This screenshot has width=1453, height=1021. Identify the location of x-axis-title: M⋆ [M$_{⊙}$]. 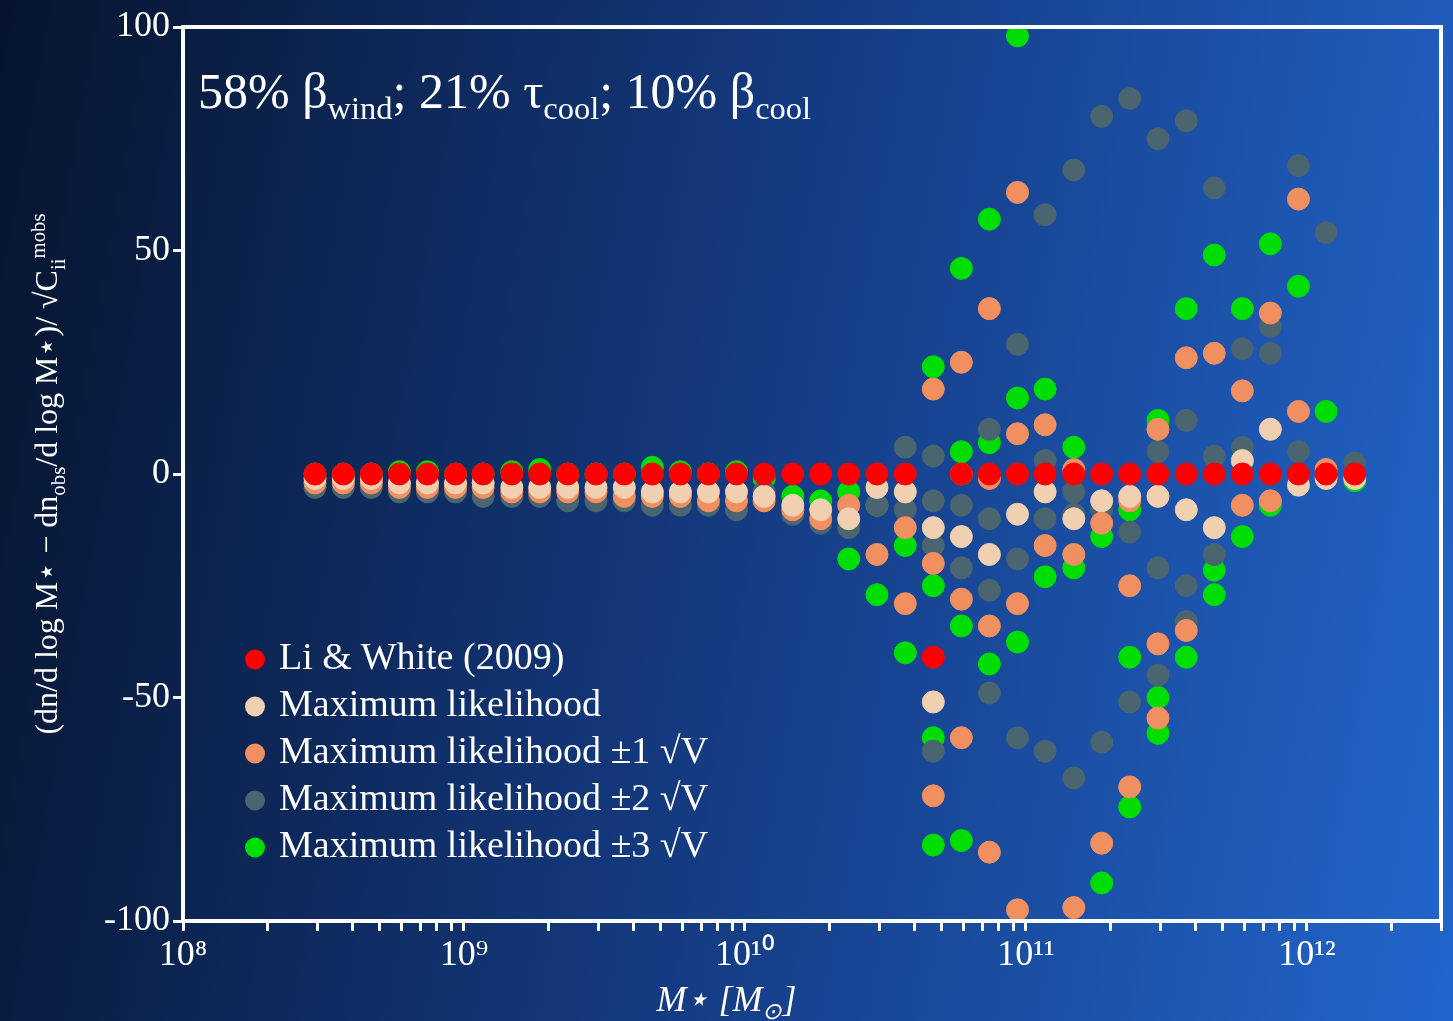
(726, 999).